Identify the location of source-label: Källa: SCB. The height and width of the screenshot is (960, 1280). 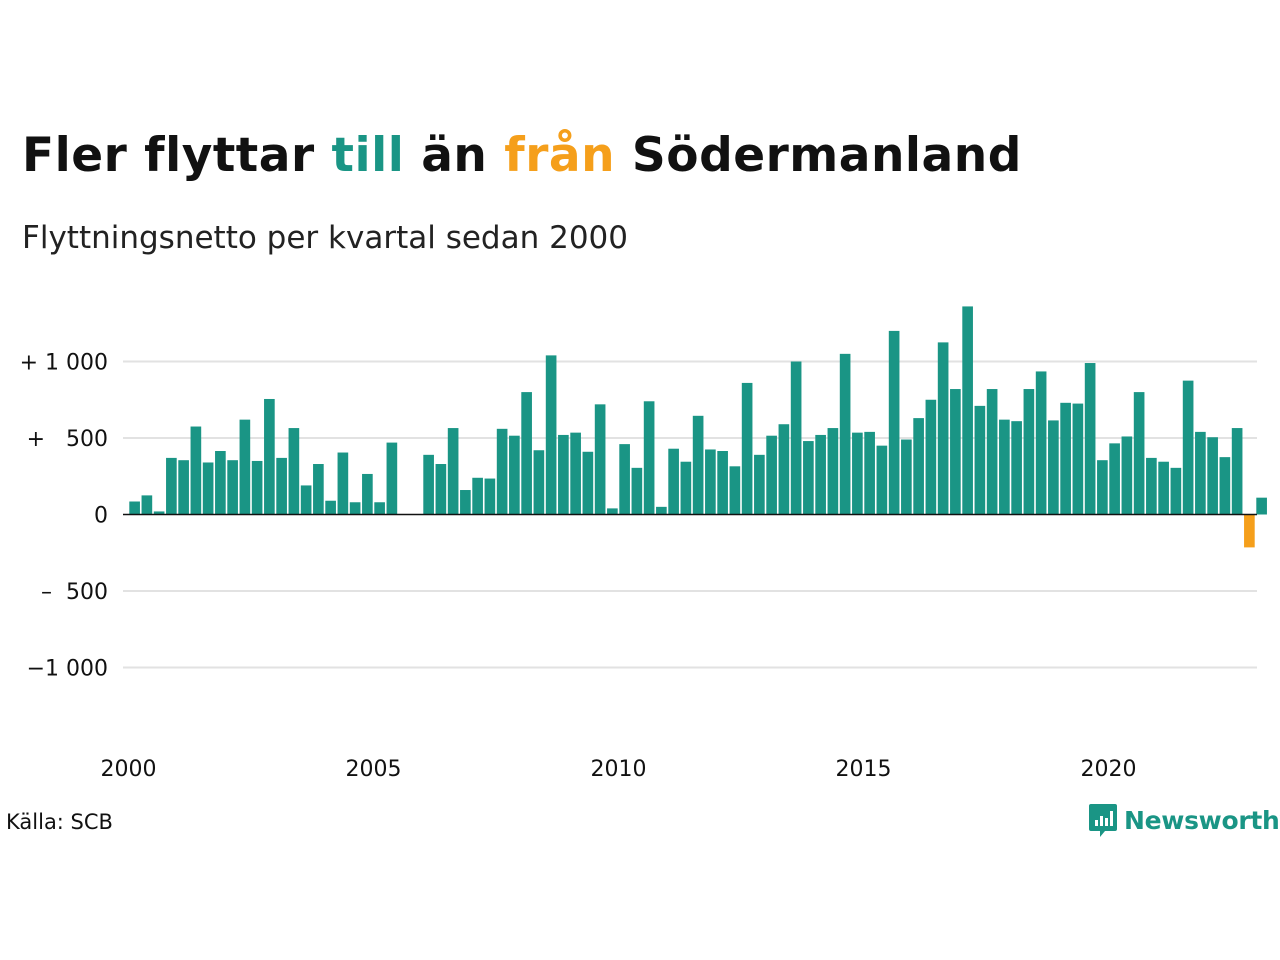
(59, 822).